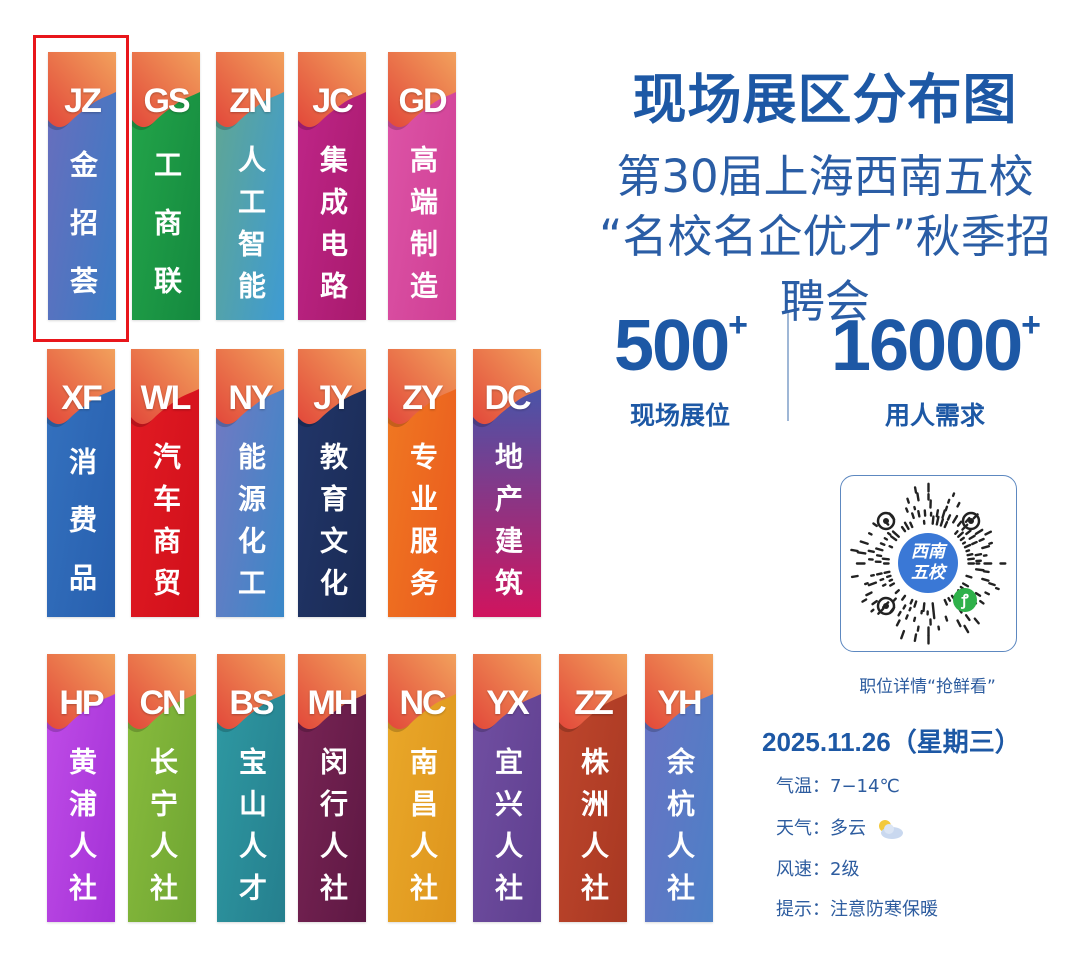 The width and height of the screenshot is (1080, 966). I want to click on info-wind: 风速：2级, so click(817, 868).